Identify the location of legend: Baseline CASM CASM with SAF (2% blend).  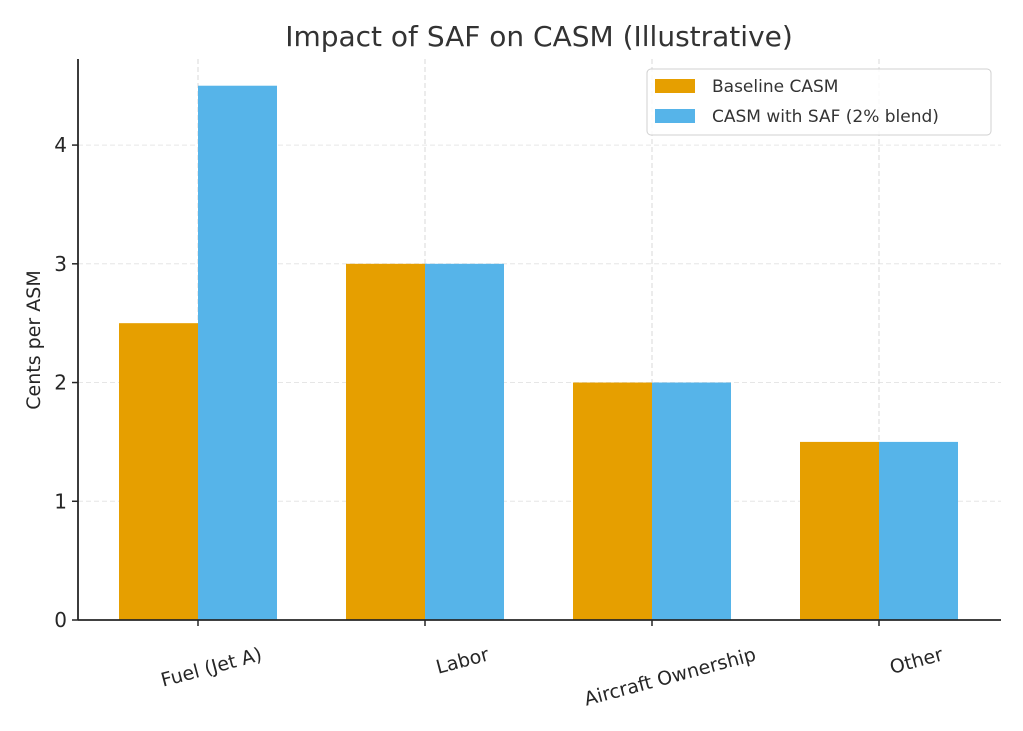
(819, 102).